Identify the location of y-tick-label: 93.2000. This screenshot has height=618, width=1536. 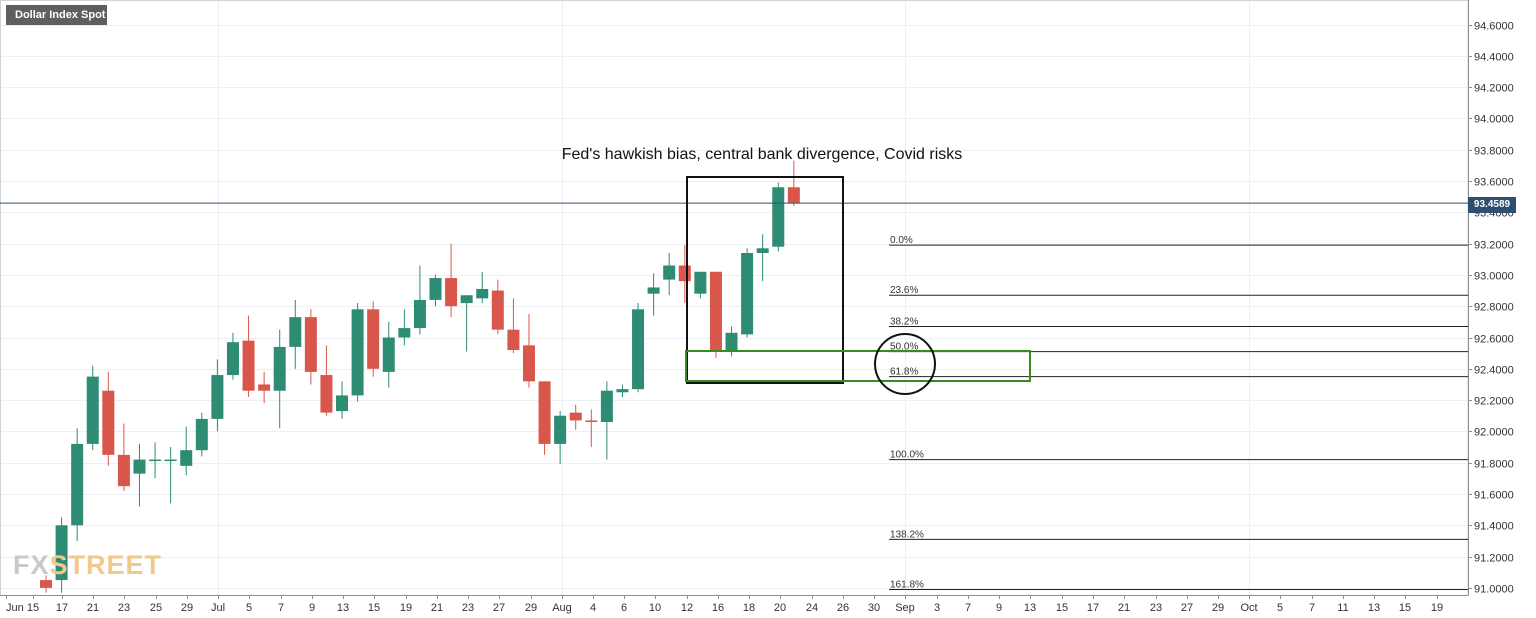
(1494, 246).